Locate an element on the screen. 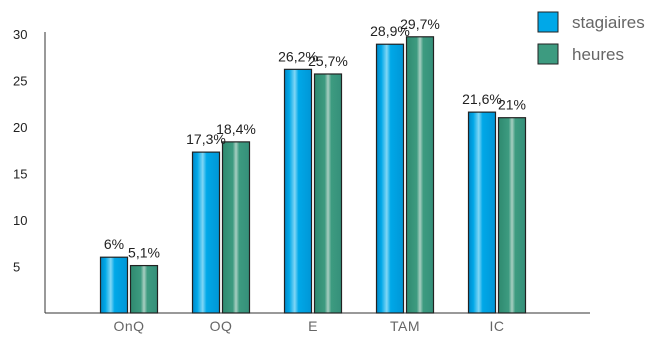 The image size is (666, 338). bar-stagiaires-IC is located at coordinates (482, 212).